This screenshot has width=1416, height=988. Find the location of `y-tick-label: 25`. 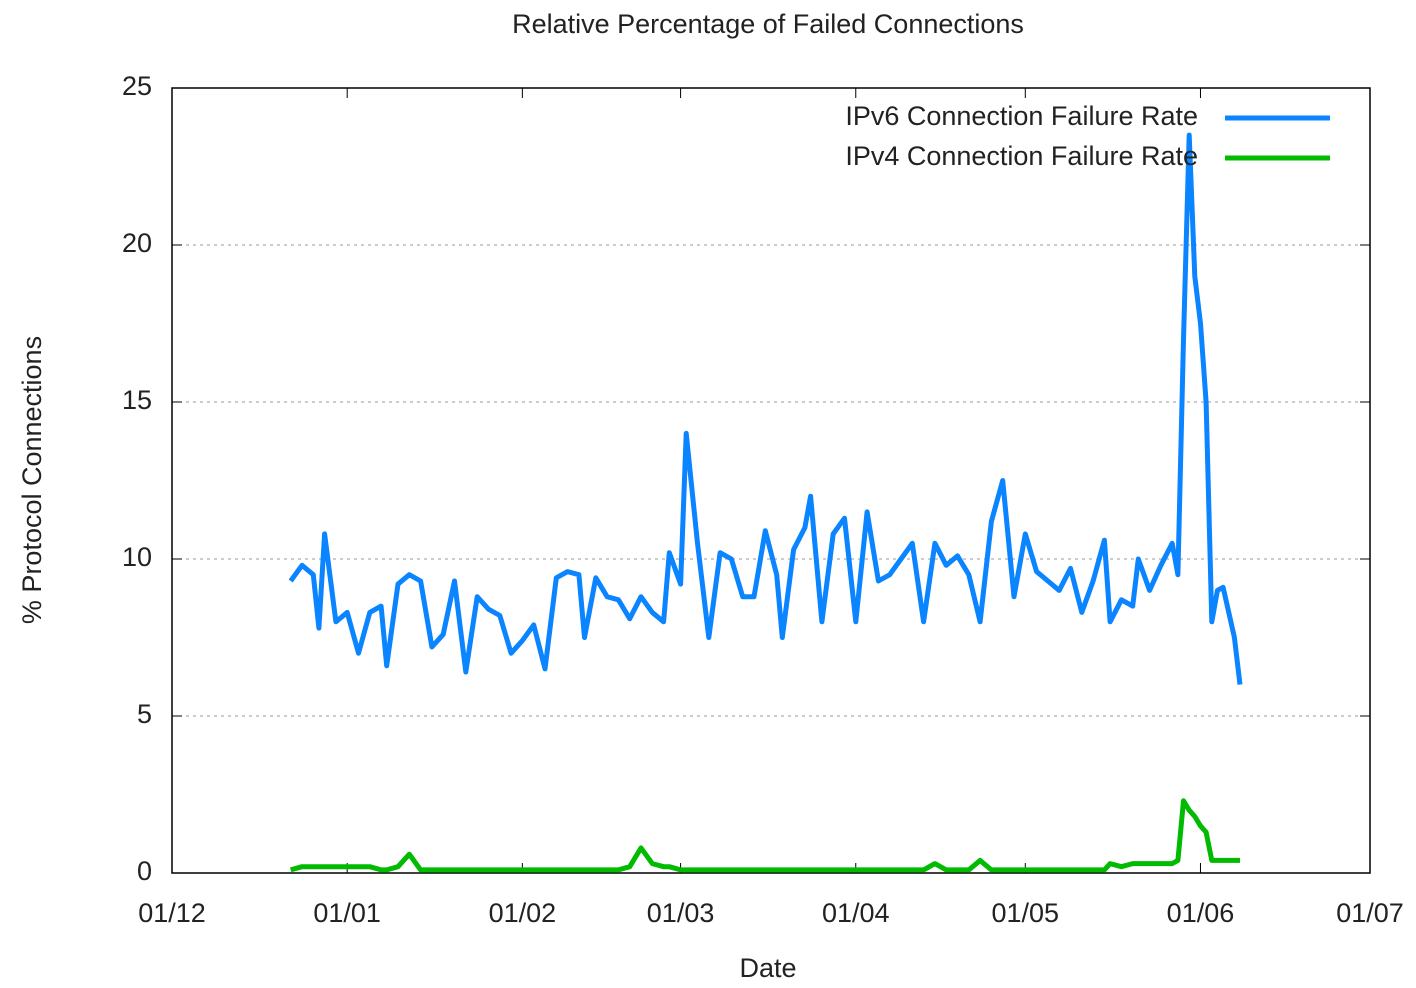

y-tick-label: 25 is located at coordinates (137, 86).